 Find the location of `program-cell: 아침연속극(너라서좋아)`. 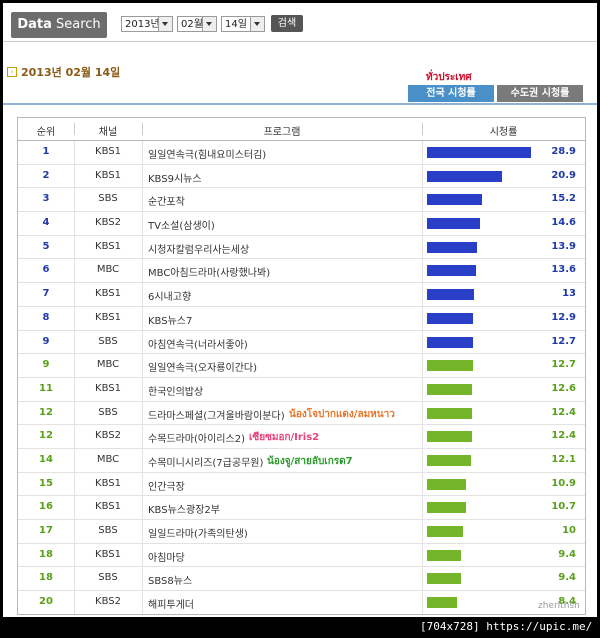

program-cell: 아침연속극(너라서좋아) is located at coordinates (198, 345).